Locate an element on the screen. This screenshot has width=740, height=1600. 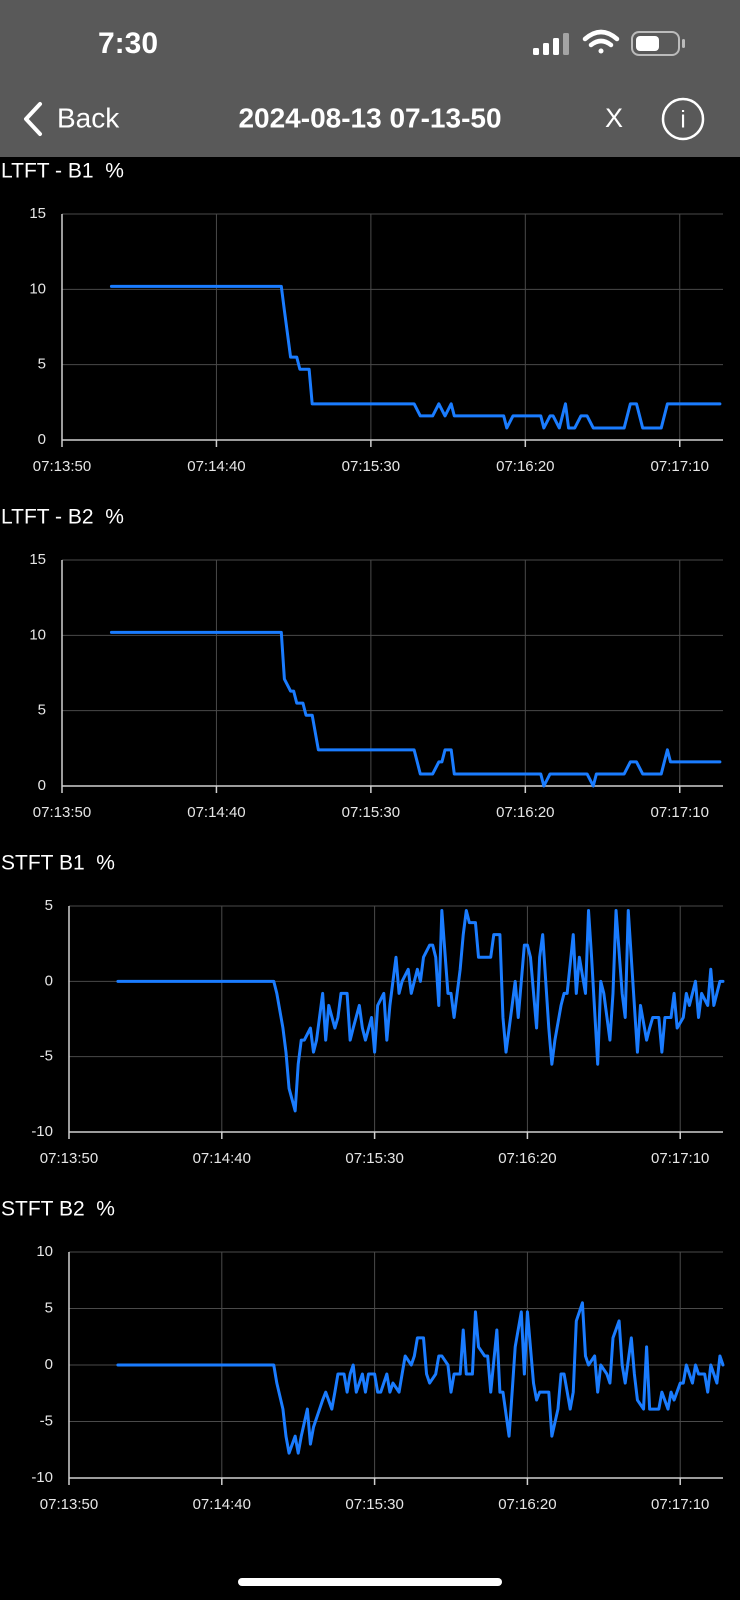
status-time: 7:30 is located at coordinates (128, 43).